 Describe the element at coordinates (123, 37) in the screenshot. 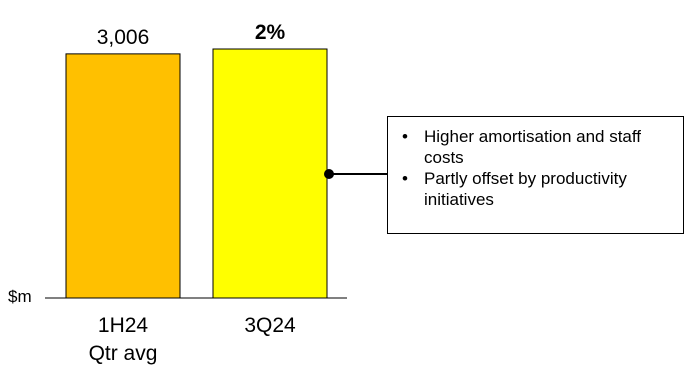

I see `bar-1-value-label: 3,006` at that location.